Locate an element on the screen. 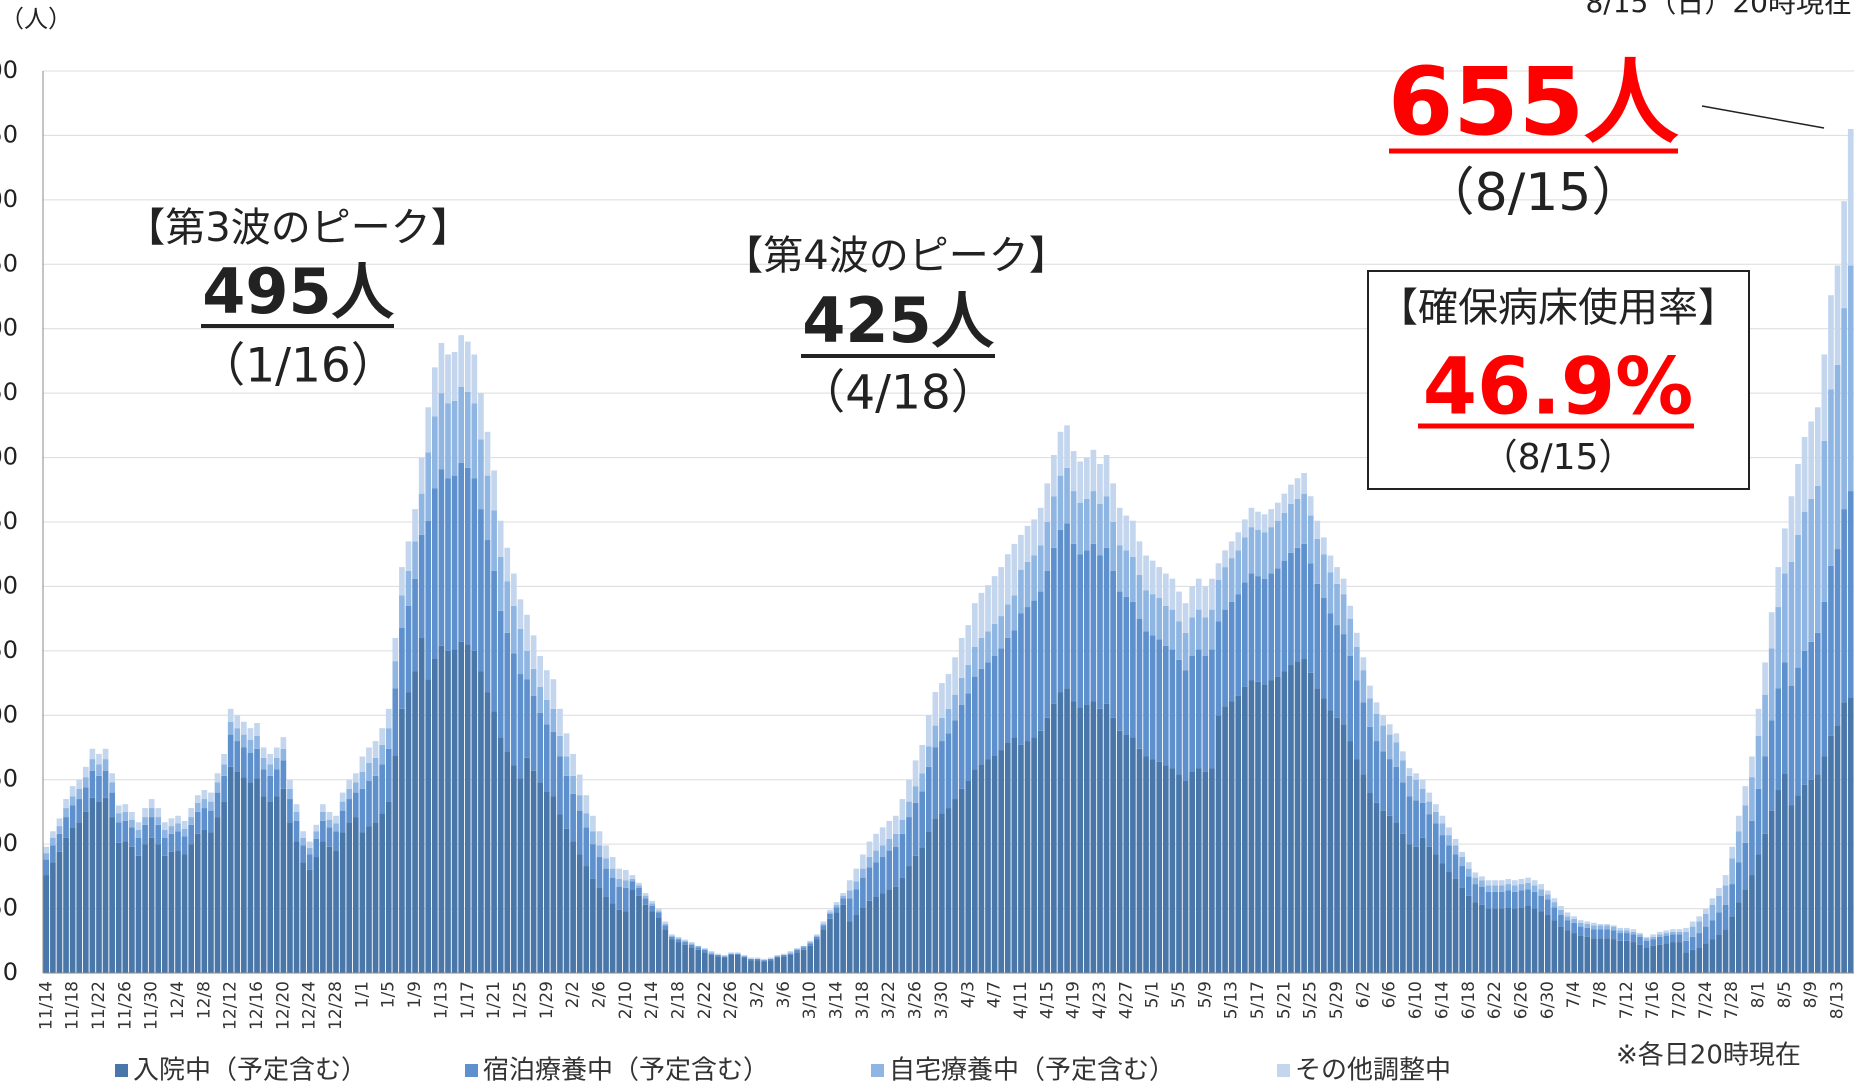 Image resolution: width=1854 pixels, height=1091 pixels. y-tick-label: 400 is located at coordinates (9, 457).